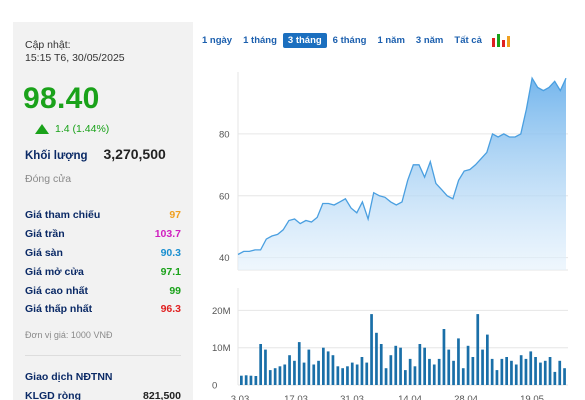 This screenshot has width=585, height=400. I want to click on price-change-value: 1.4 (1.44%), so click(82, 129).